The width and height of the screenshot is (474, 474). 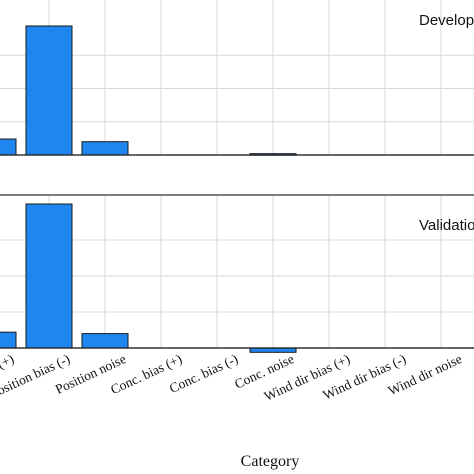 What do you see at coordinates (270, 461) in the screenshot?
I see `x-axis-title: Category` at bounding box center [270, 461].